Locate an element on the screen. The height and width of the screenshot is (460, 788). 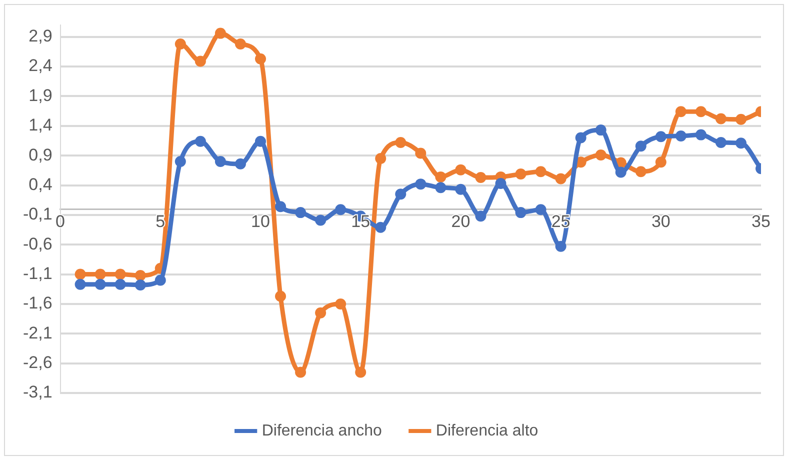
y-tick-label: 0,4 is located at coordinates (40, 184).